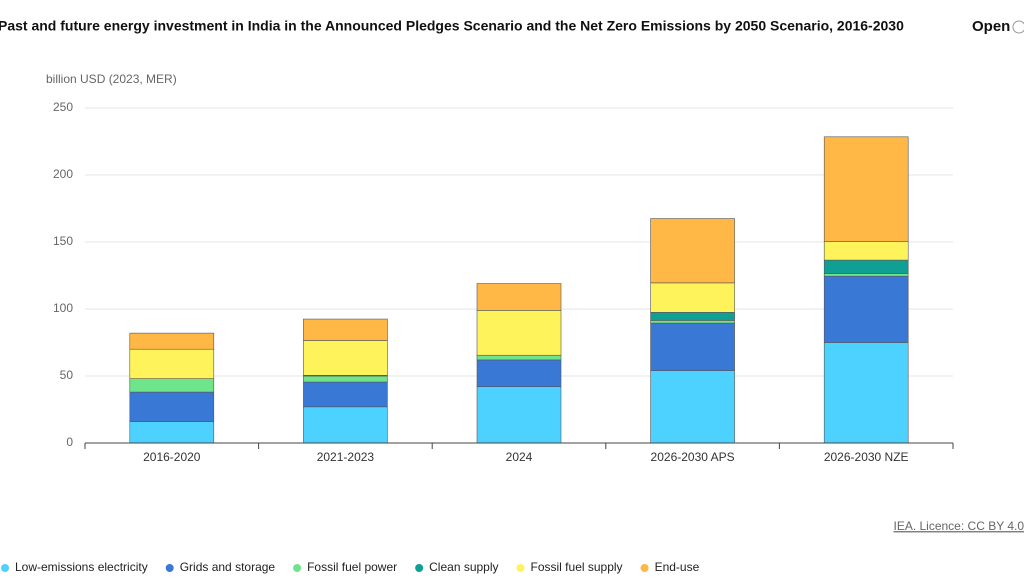  I want to click on legend-label: End-use, so click(677, 567).